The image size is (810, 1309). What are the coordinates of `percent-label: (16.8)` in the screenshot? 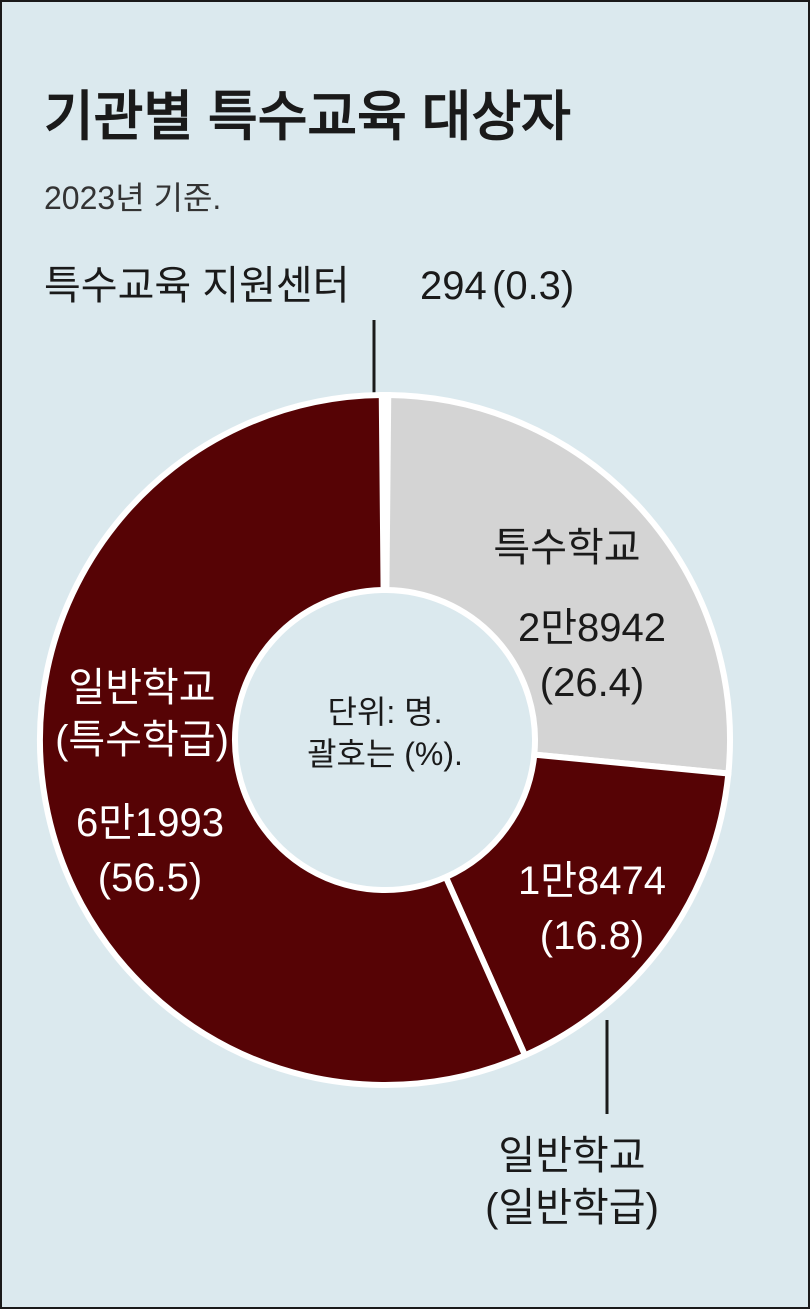 It's located at (592, 936).